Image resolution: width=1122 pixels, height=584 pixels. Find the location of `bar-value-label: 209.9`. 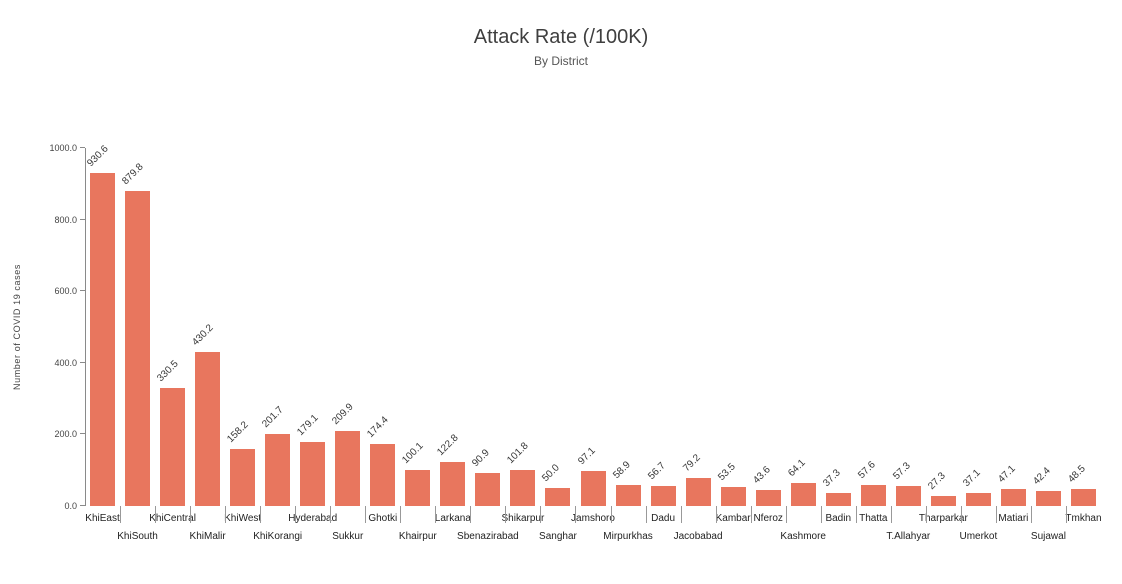

bar-value-label: 209.9 is located at coordinates (343, 414).